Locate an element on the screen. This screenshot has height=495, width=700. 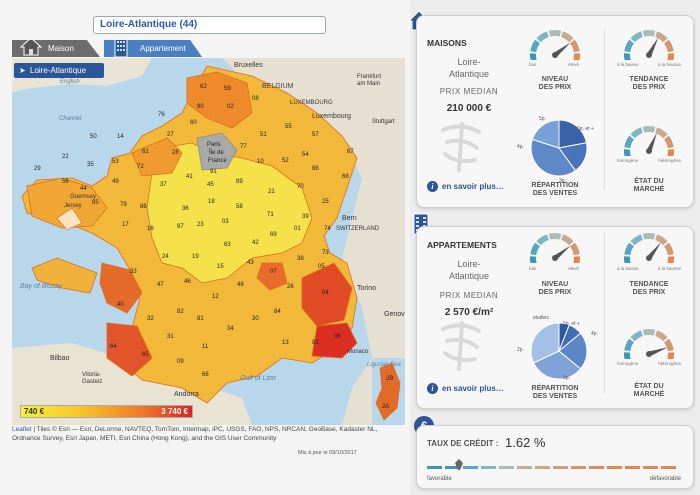
apartments-etat-label: ÉTAT DU MARCHÉ is located at coordinates (649, 391).